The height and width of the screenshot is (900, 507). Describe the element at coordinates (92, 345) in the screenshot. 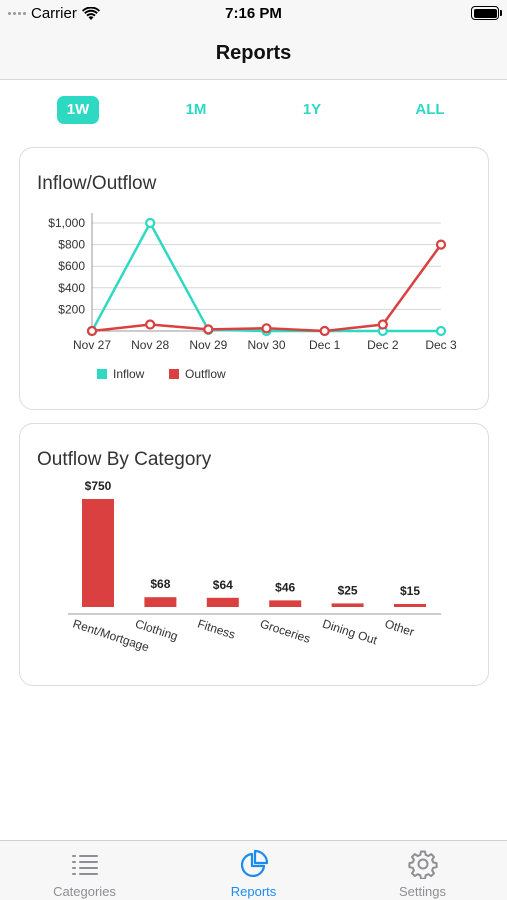

I see `x-tick-label: Nov 27` at that location.